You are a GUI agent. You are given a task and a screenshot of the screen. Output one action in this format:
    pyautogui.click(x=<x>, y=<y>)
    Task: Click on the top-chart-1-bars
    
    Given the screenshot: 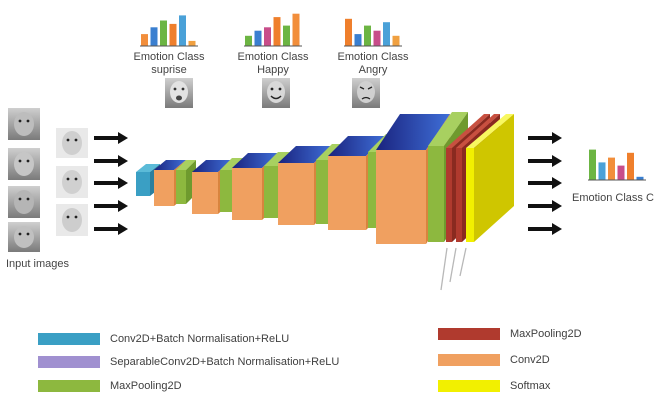 What is the action you would take?
    pyautogui.click(x=168, y=30)
    